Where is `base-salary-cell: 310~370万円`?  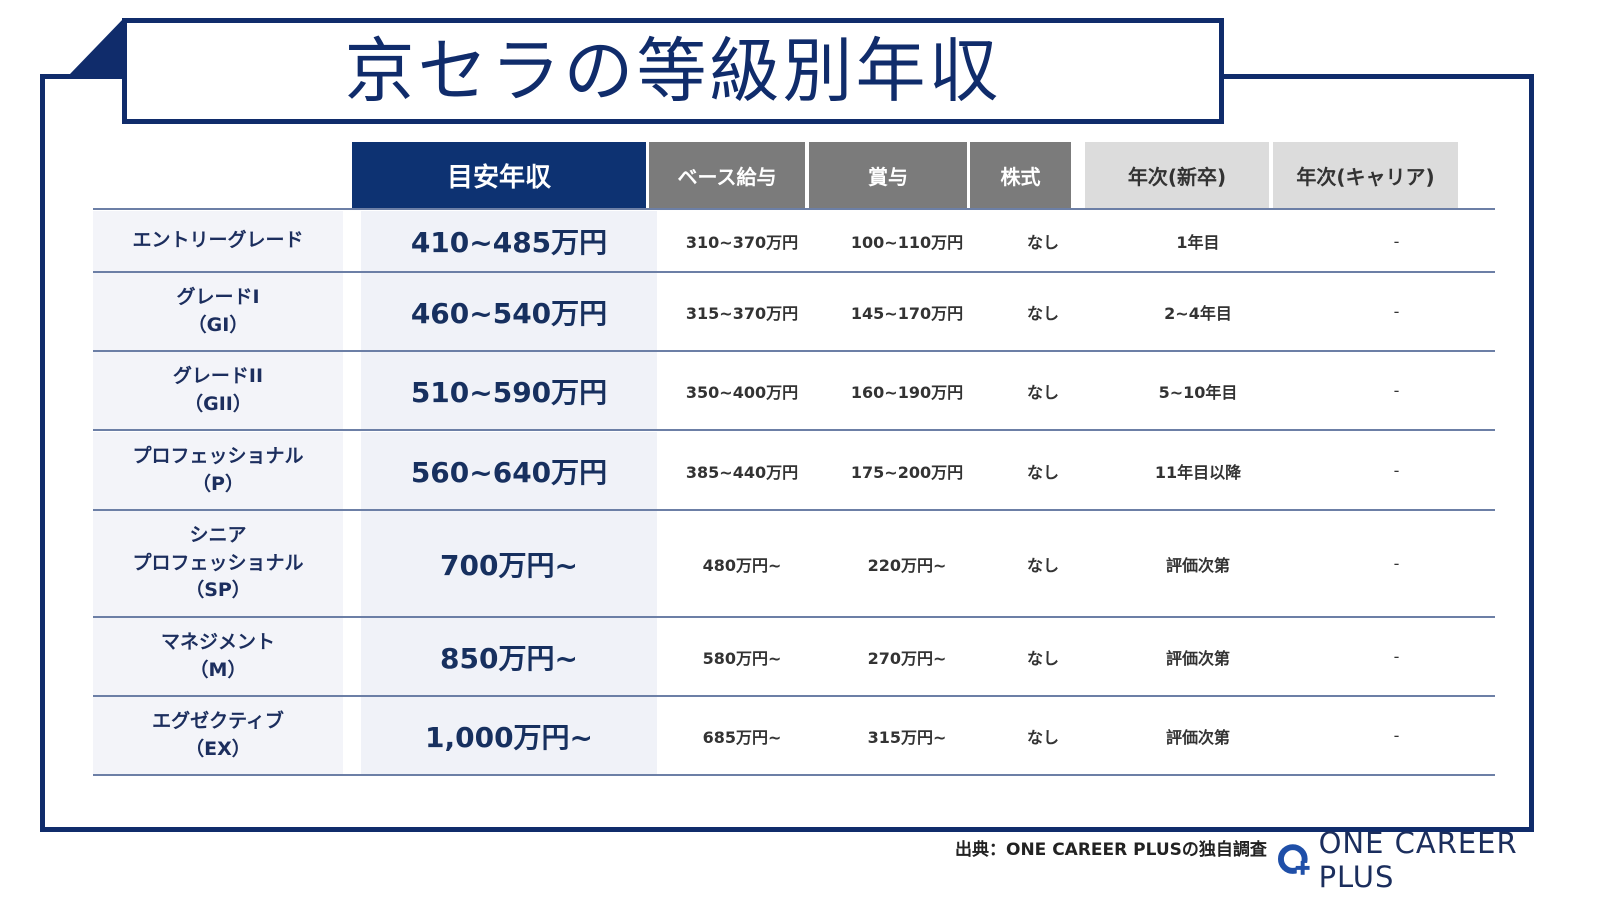
base-salary-cell: 310~370万円 is located at coordinates (742, 242).